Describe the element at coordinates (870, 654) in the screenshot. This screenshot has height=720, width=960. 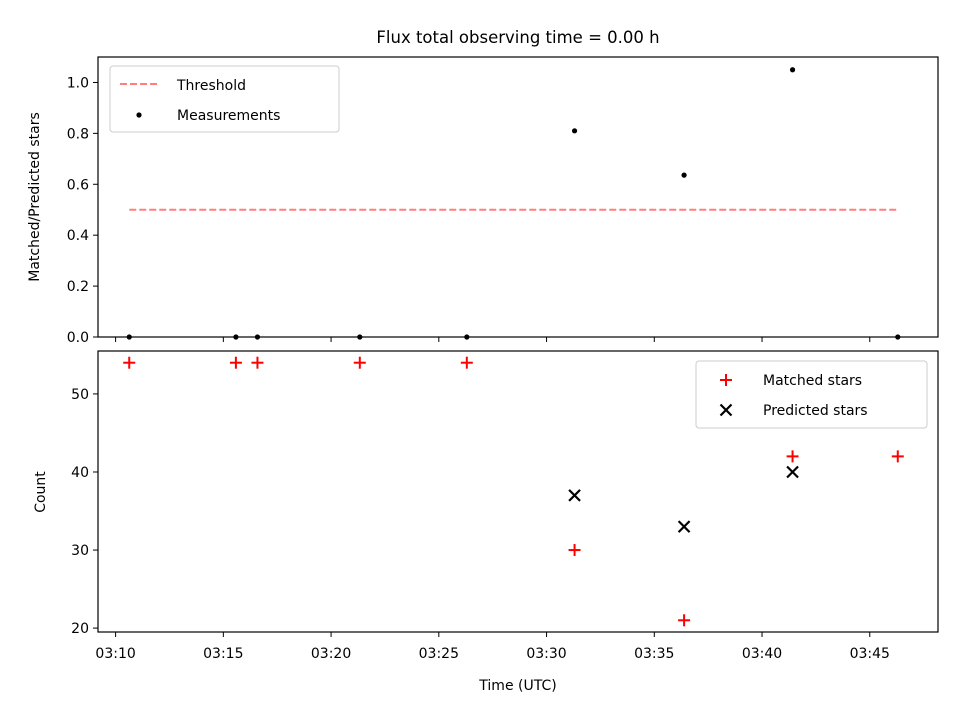
I see `x-tick-label: 03:45` at that location.